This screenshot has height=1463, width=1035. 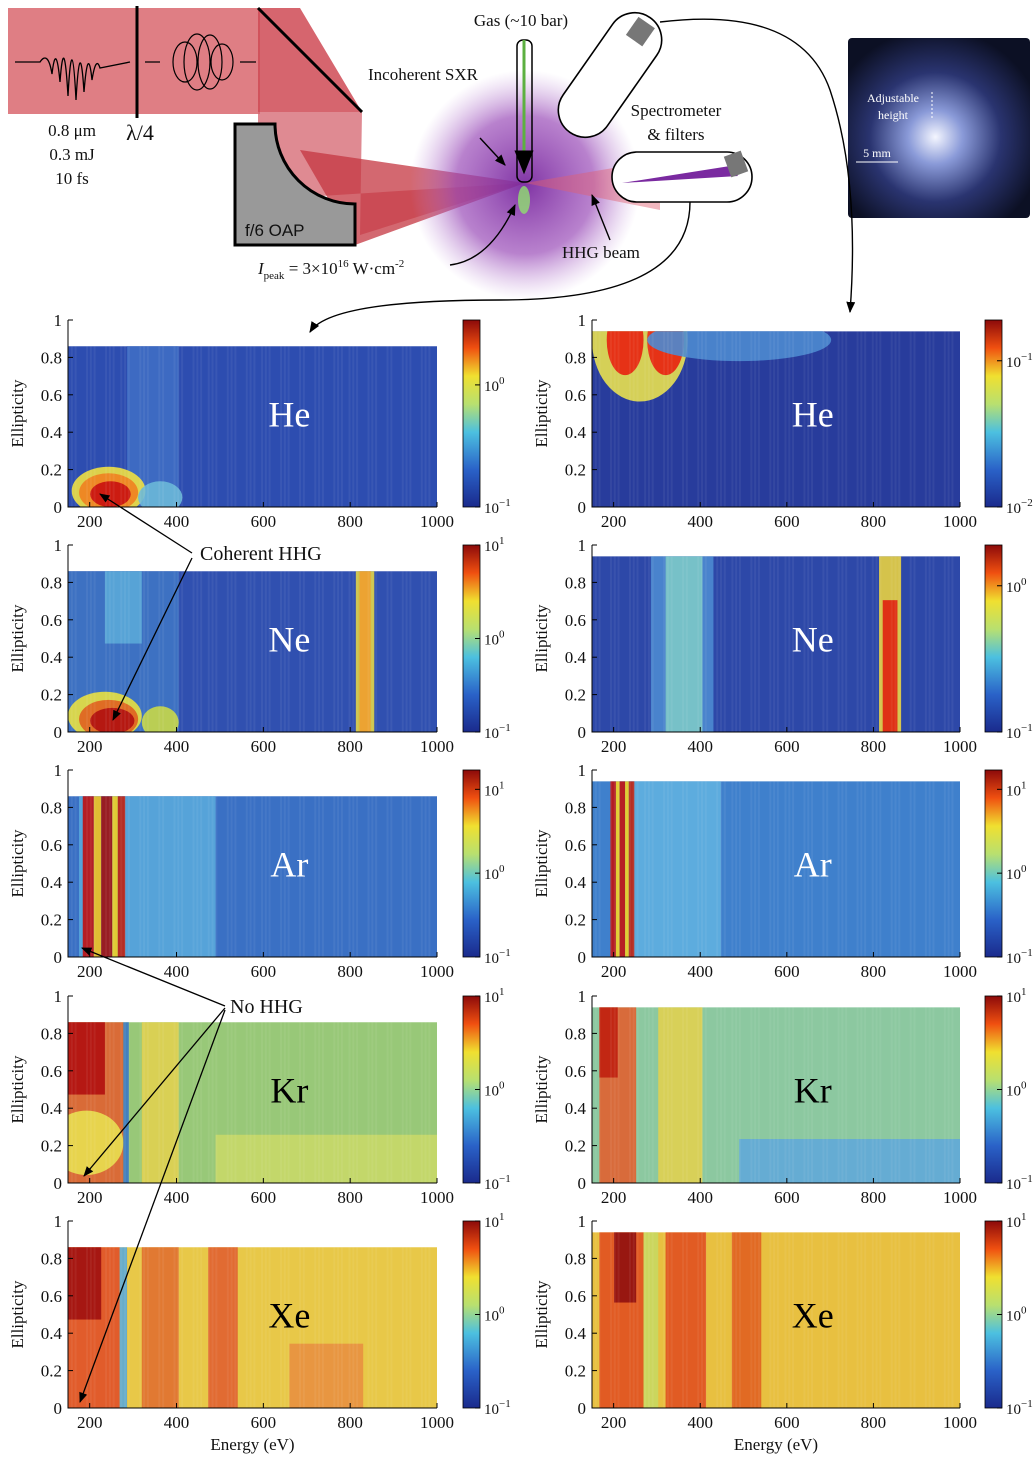 I want to click on gas-label: Xe, so click(x=289, y=1316).